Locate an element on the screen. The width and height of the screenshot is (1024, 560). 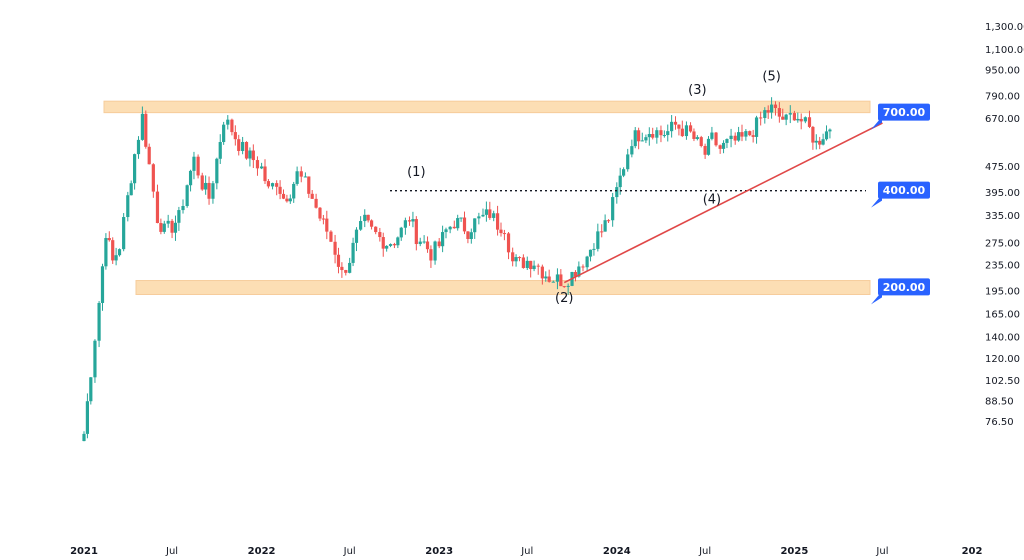
y-tick-label: 790.00 is located at coordinates (1002, 96).